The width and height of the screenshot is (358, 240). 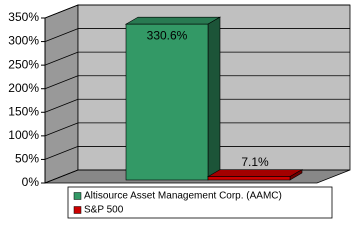 What do you see at coordinates (249, 178) in the screenshot?
I see `bar-front` at bounding box center [249, 178].